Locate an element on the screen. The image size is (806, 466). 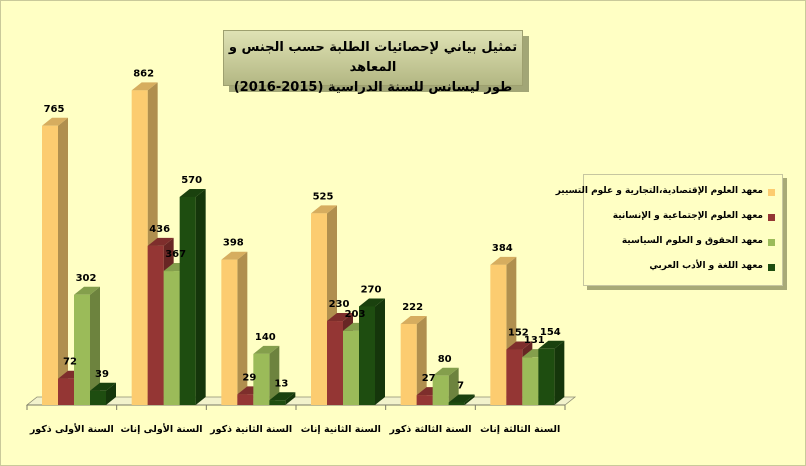
data-label: 72 is located at coordinates (70, 362).